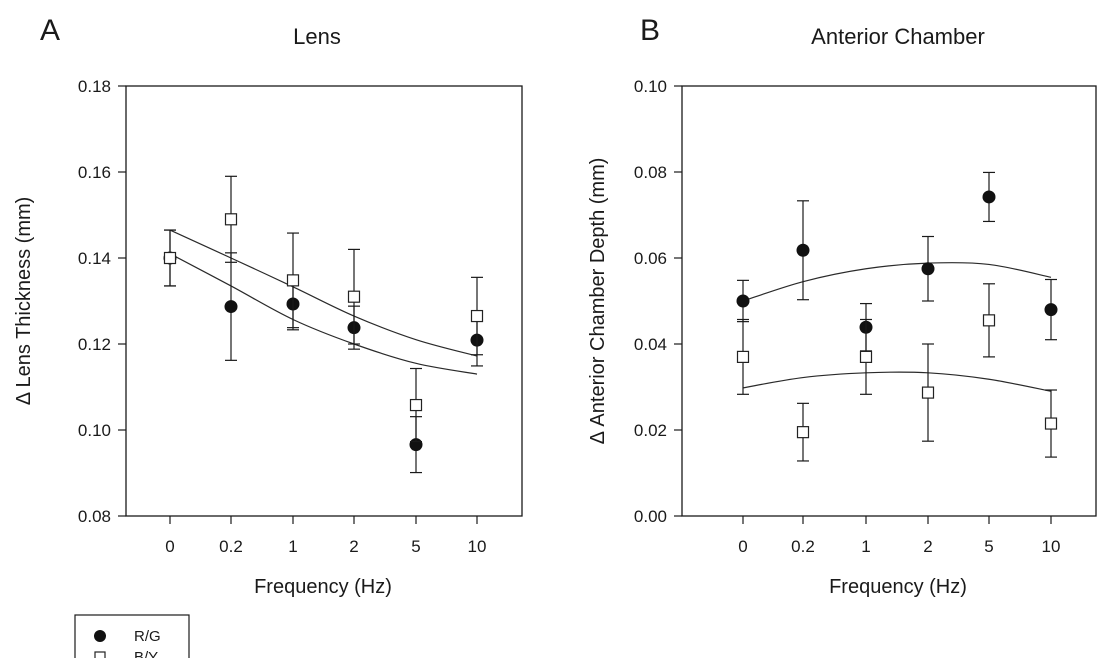 The image size is (1100, 658). I want to click on legend-by-marker, so click(100, 654).